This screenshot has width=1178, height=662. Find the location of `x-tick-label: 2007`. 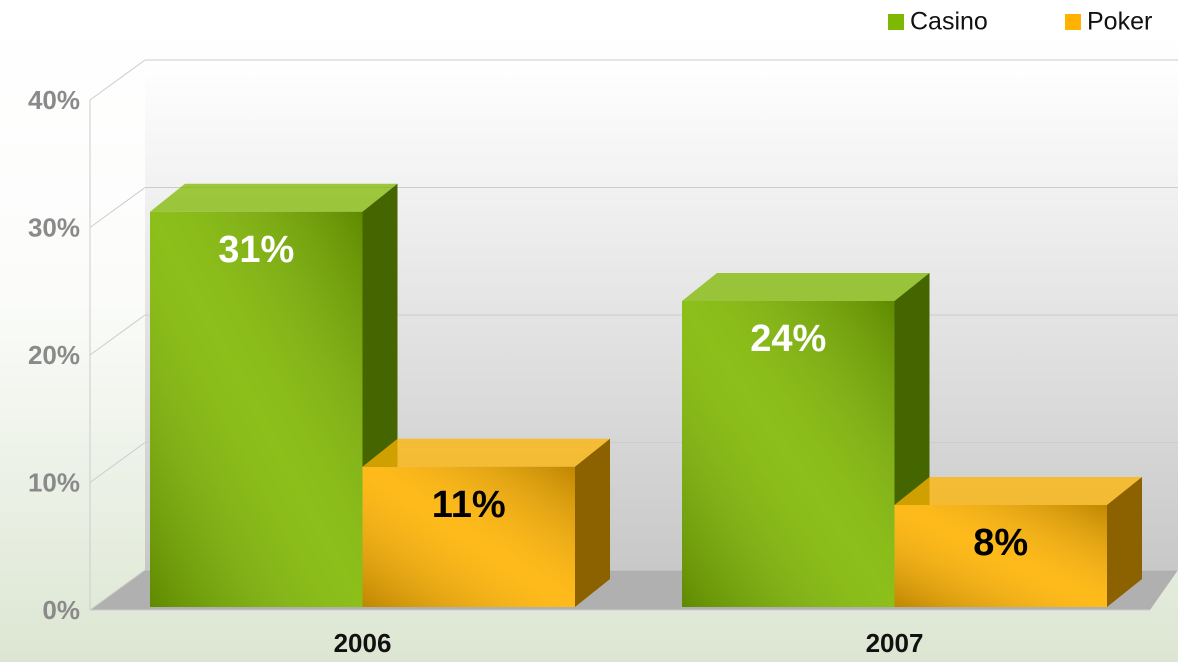

x-tick-label: 2007 is located at coordinates (895, 643).